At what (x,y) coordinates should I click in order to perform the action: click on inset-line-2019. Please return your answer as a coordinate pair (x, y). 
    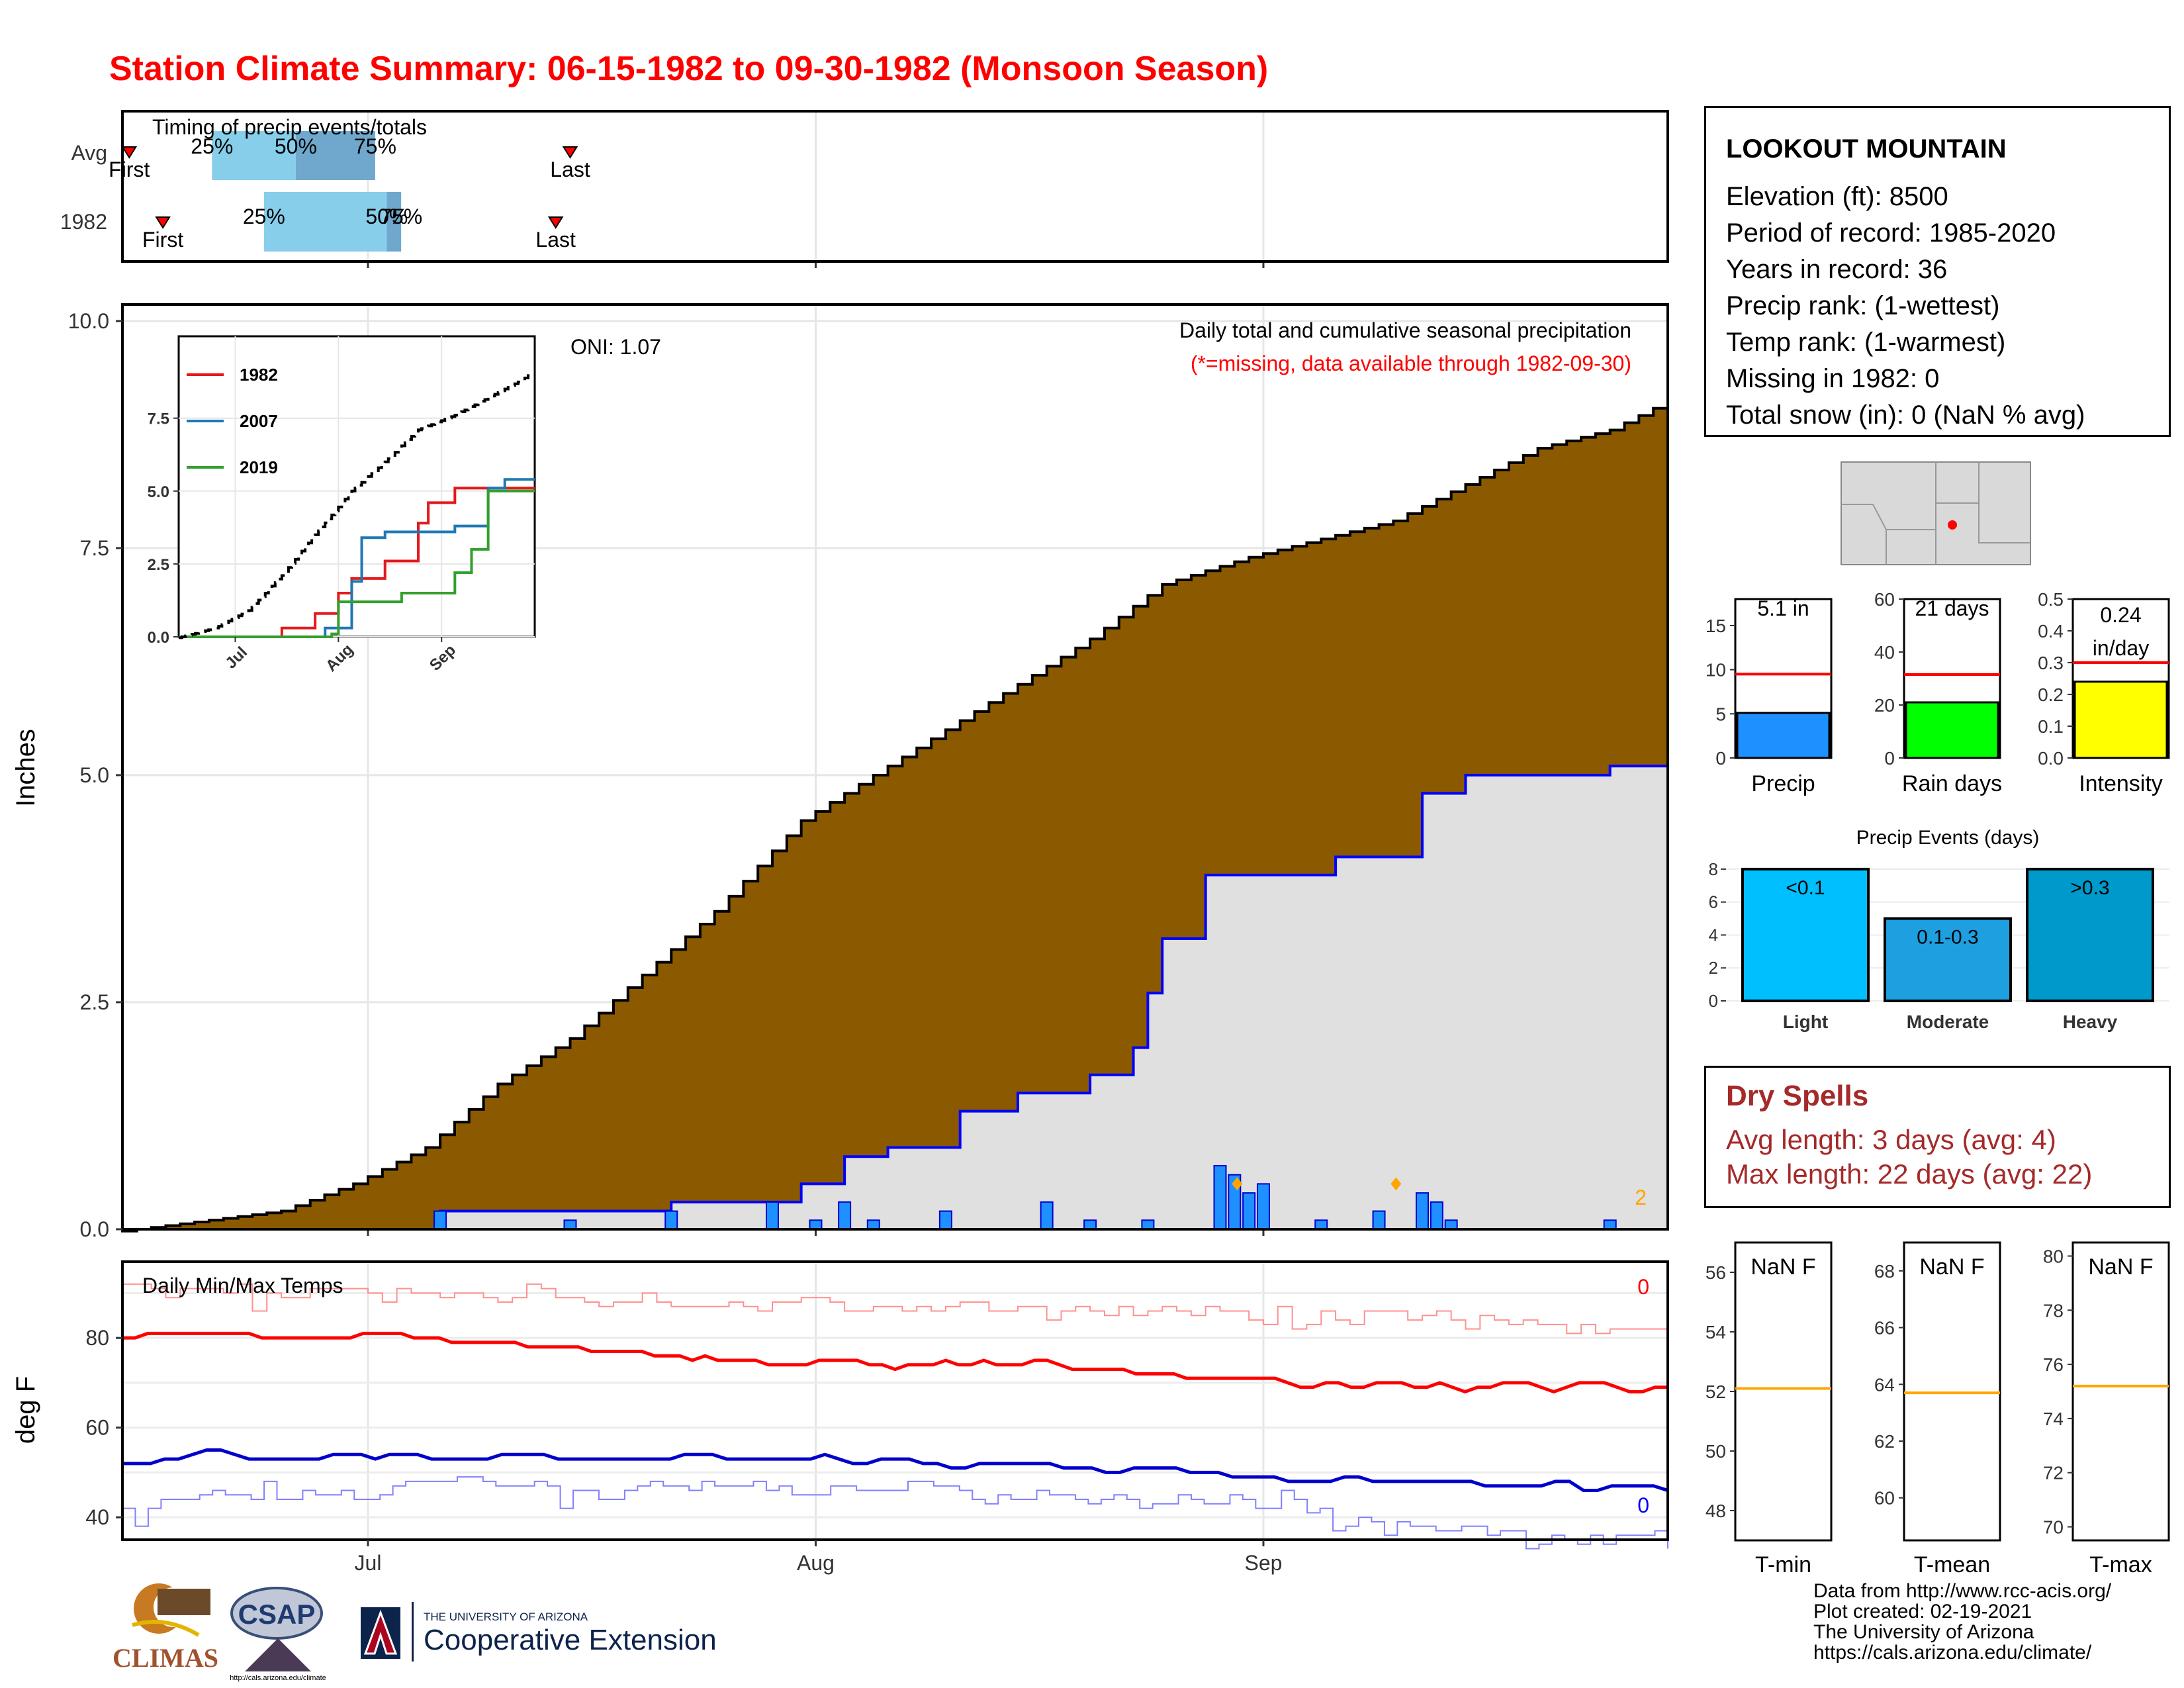
    Looking at the image, I should click on (357, 563).